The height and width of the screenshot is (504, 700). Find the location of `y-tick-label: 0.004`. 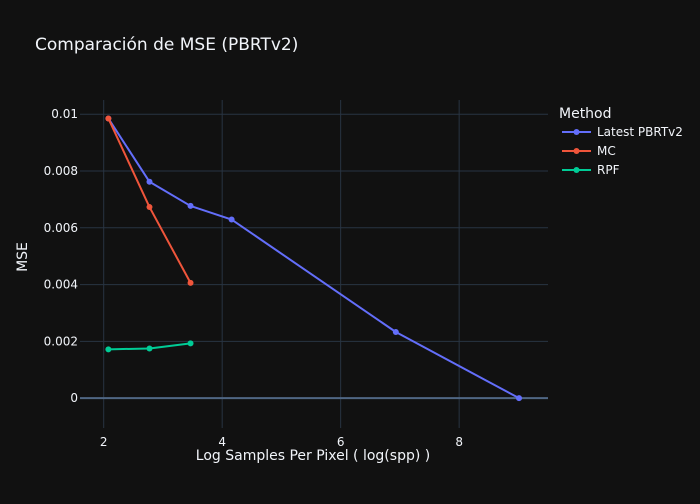

y-tick-label: 0.004 is located at coordinates (61, 285).